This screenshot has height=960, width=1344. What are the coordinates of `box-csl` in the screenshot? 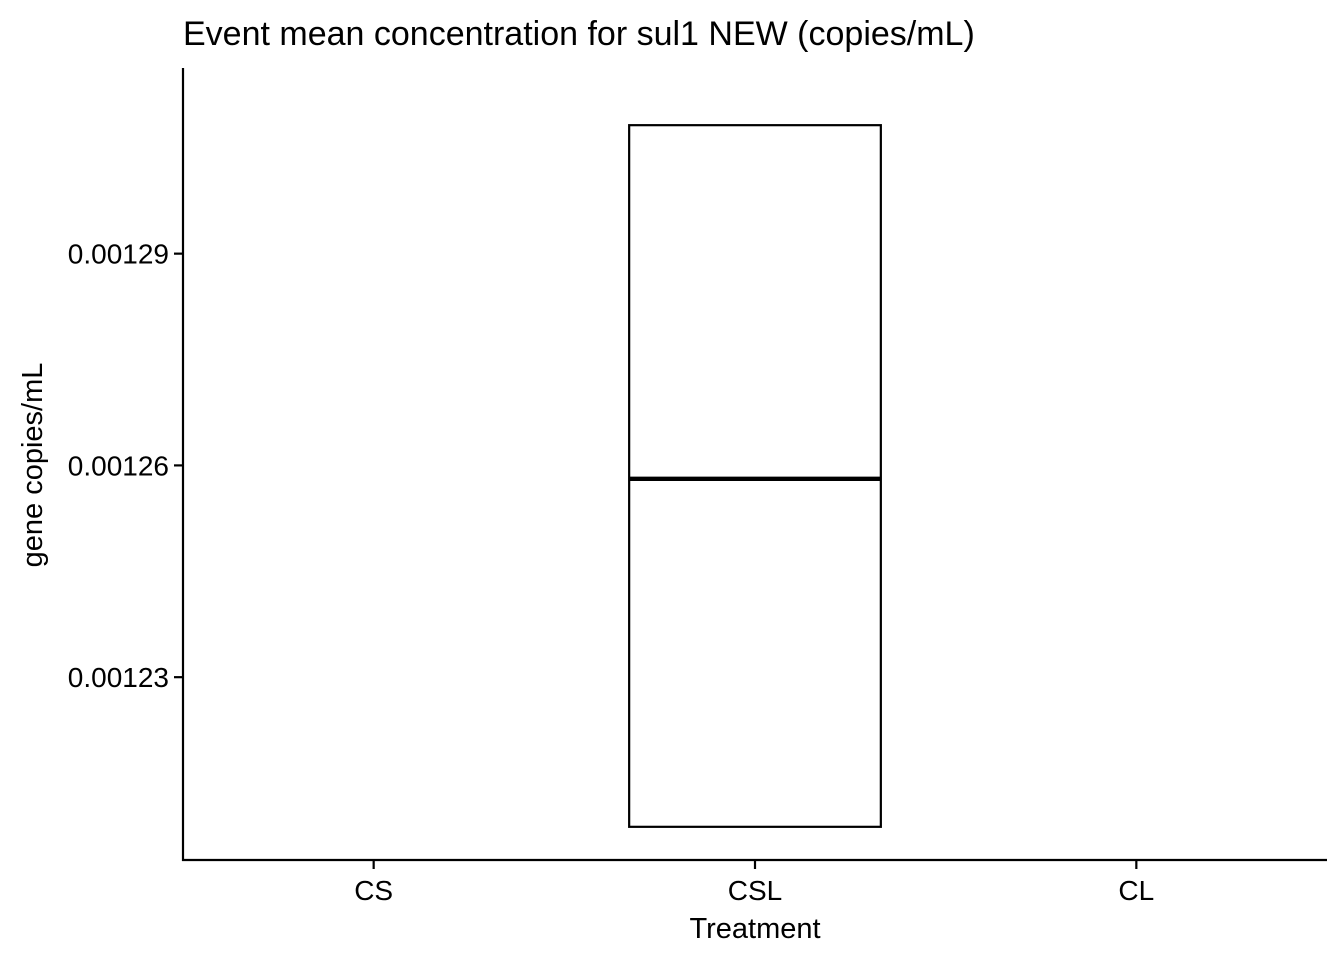 It's located at (755, 476).